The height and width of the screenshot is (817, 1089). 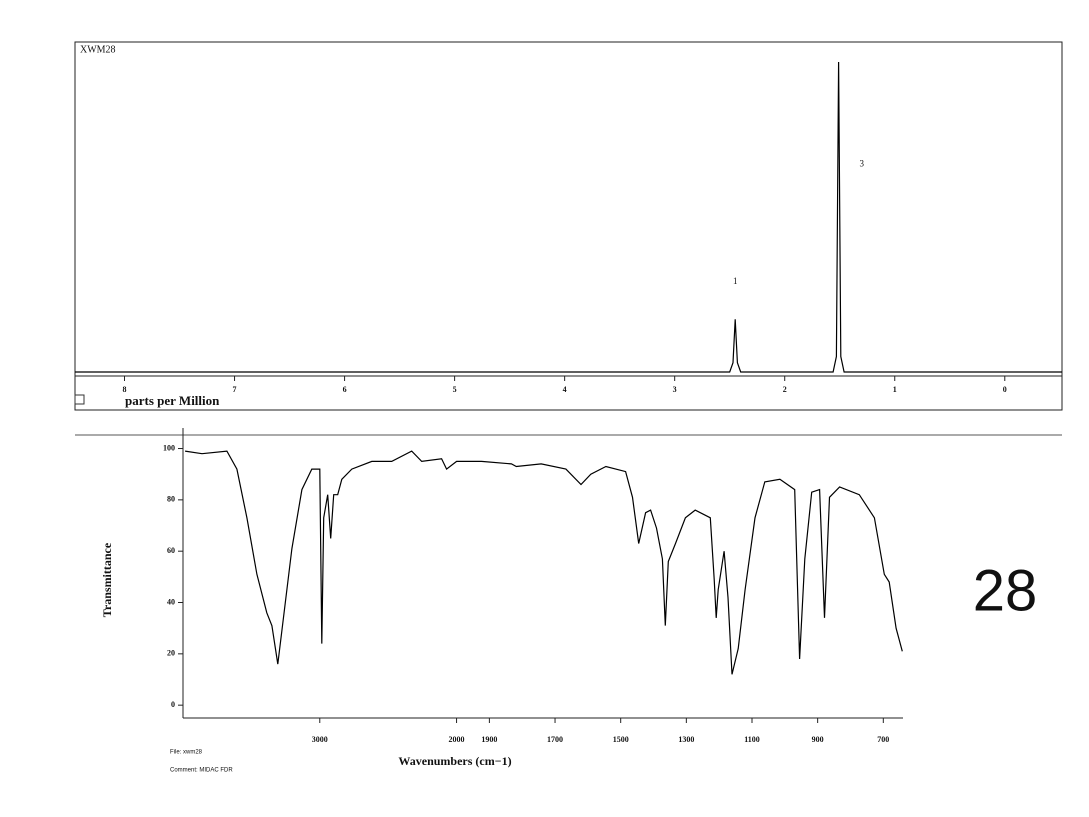 What do you see at coordinates (172, 400) in the screenshot?
I see `nmr-x-label: parts per Million` at bounding box center [172, 400].